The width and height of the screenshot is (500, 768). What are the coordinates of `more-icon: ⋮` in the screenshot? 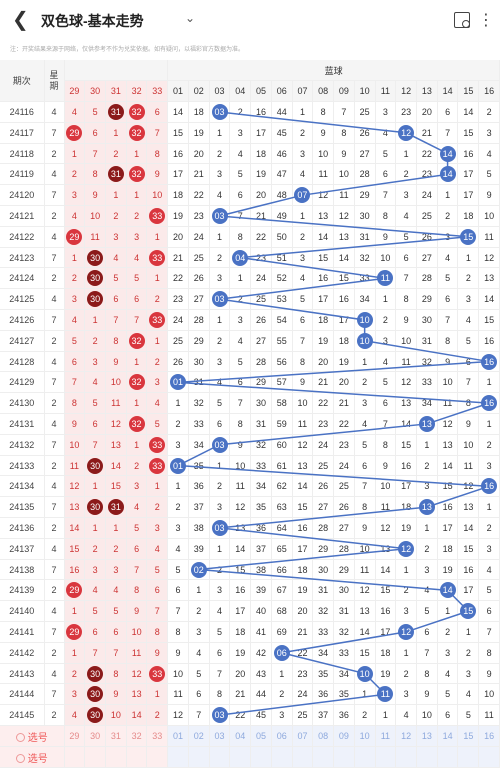 It's located at (486, 20).